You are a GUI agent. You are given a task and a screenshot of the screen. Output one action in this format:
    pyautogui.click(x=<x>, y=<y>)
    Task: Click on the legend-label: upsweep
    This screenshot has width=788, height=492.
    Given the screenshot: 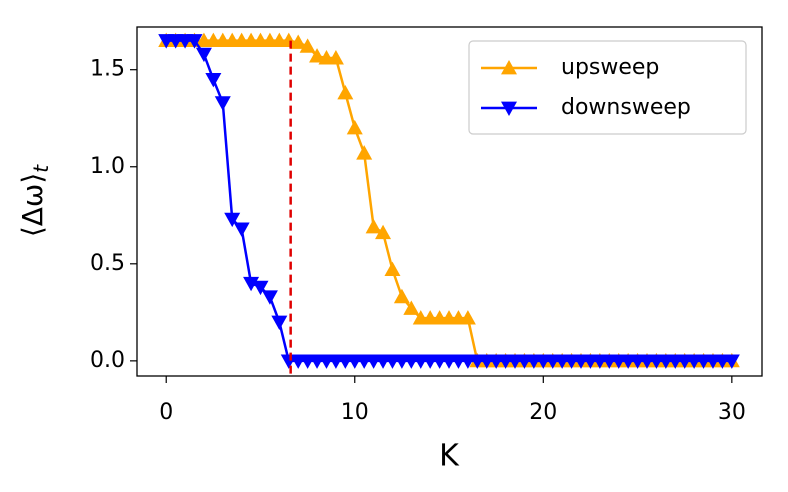 What is the action you would take?
    pyautogui.click(x=610, y=67)
    